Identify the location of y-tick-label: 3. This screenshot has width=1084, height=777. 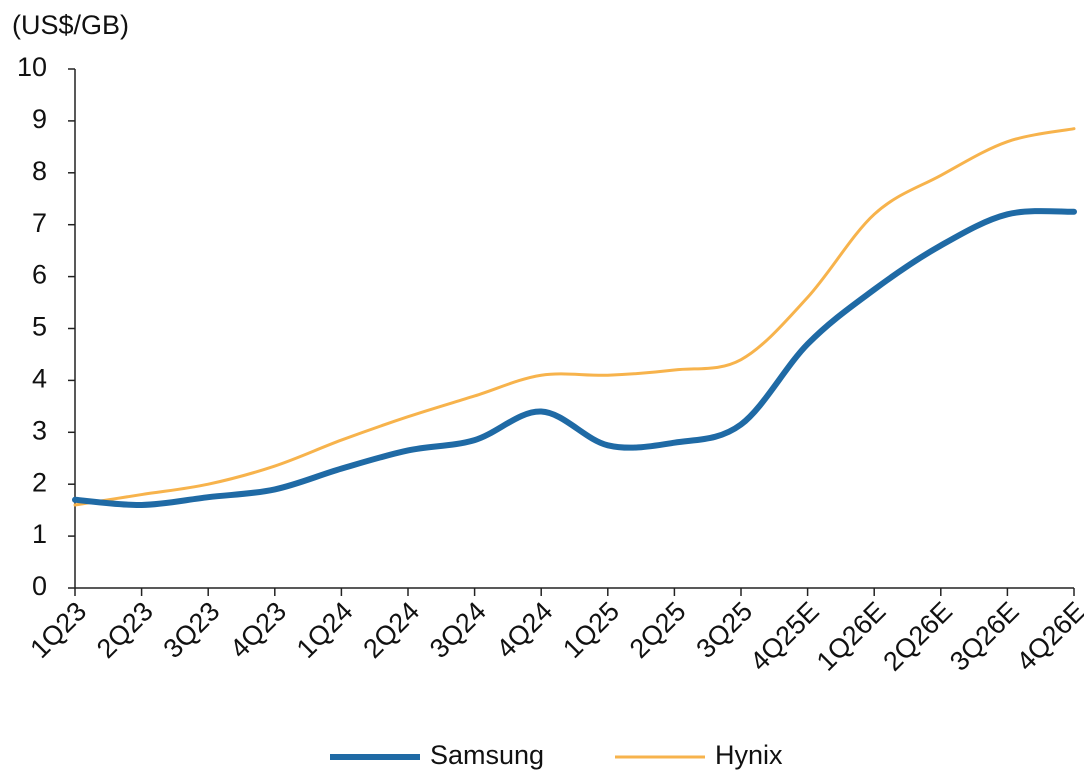
(39, 430).